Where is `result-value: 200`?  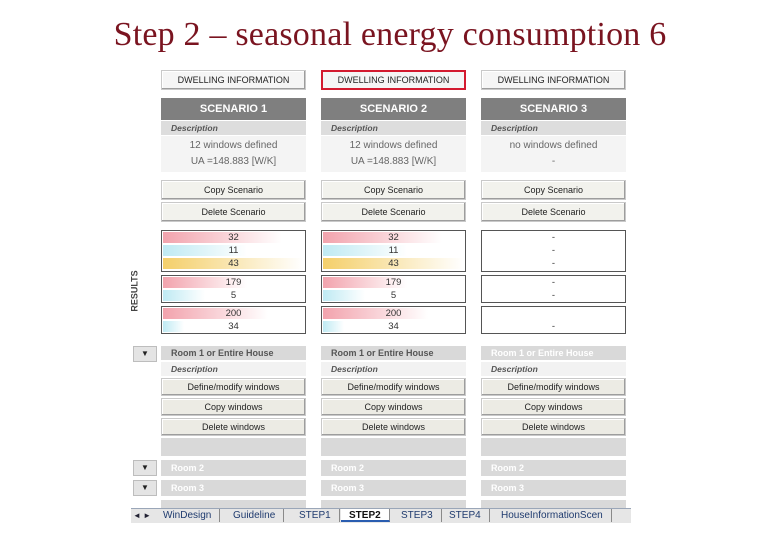 result-value: 200 is located at coordinates (233, 313).